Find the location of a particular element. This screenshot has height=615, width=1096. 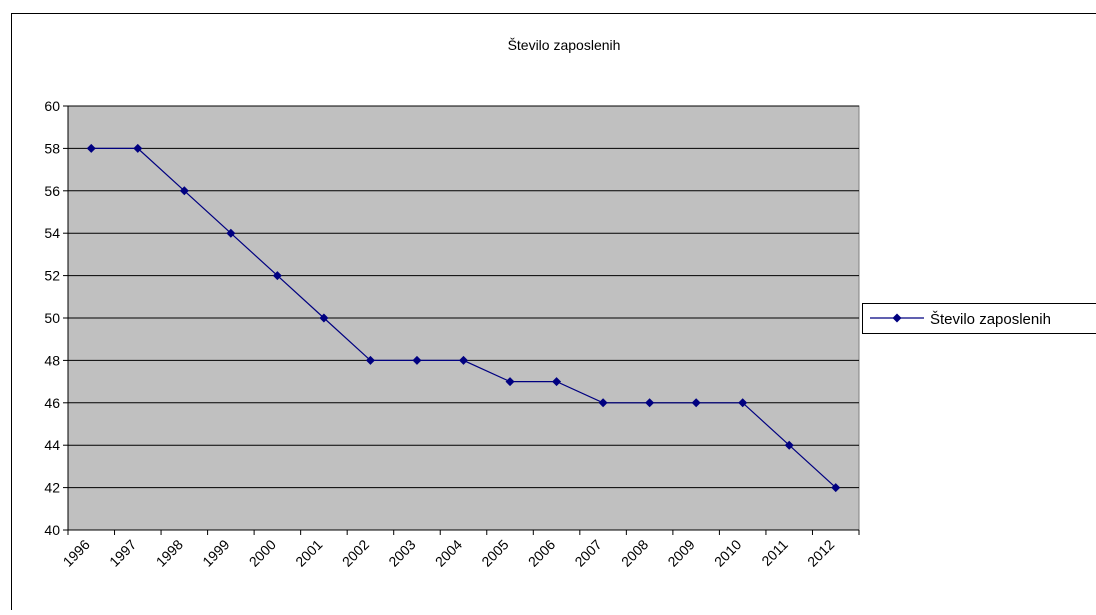

y-tick-label: 54 is located at coordinates (52, 233).